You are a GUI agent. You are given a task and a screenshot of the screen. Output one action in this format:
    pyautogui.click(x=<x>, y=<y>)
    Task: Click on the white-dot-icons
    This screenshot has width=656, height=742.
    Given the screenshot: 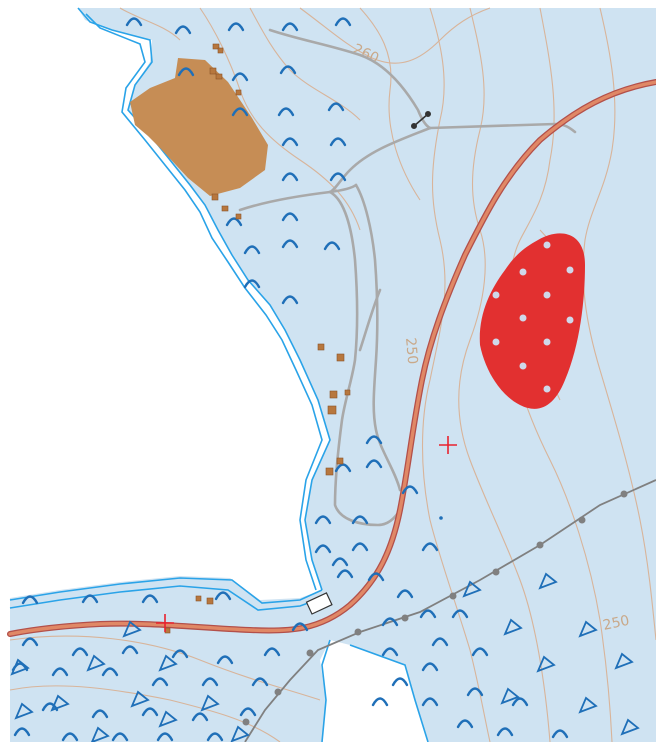 What is the action you would take?
    pyautogui.click(x=533, y=317)
    